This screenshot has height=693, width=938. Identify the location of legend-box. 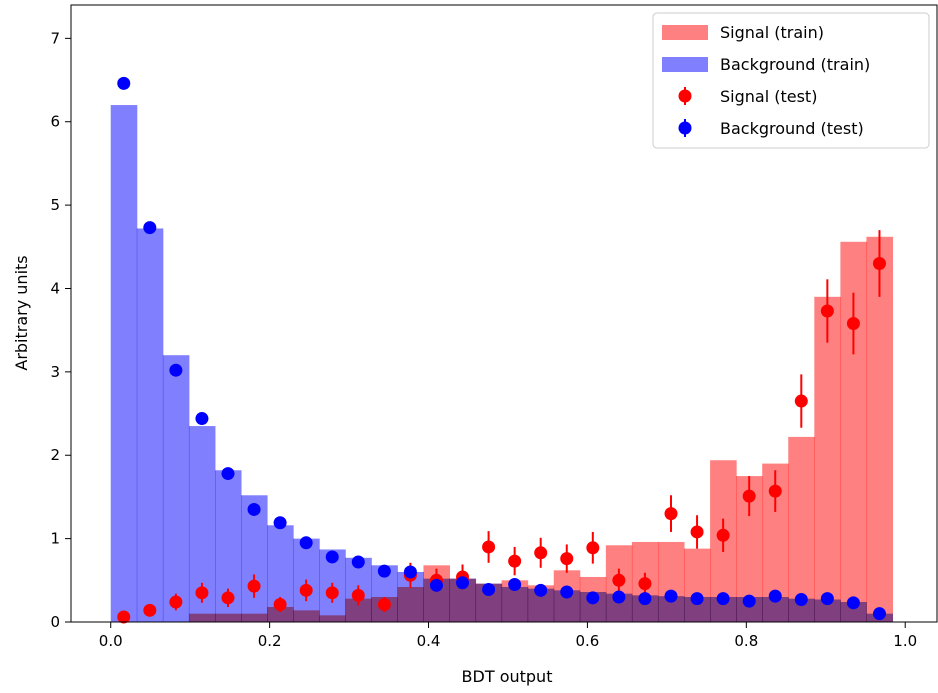
(791, 80).